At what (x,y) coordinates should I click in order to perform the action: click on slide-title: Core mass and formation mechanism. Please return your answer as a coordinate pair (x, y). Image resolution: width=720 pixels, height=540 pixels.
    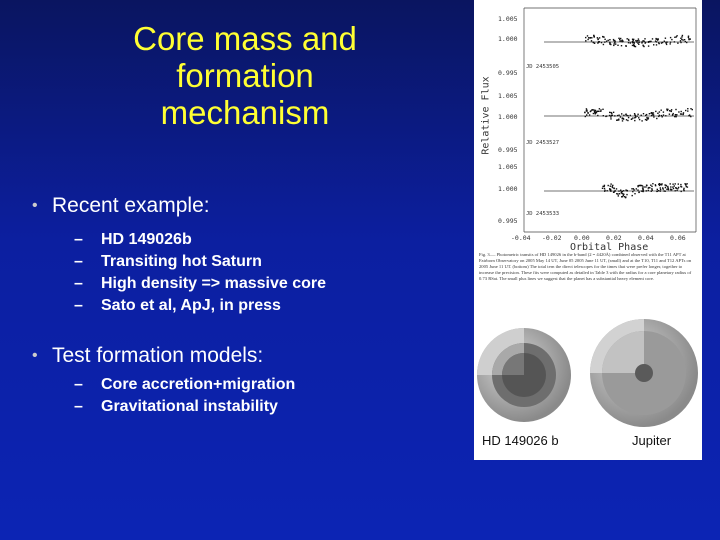
    Looking at the image, I should click on (245, 75).